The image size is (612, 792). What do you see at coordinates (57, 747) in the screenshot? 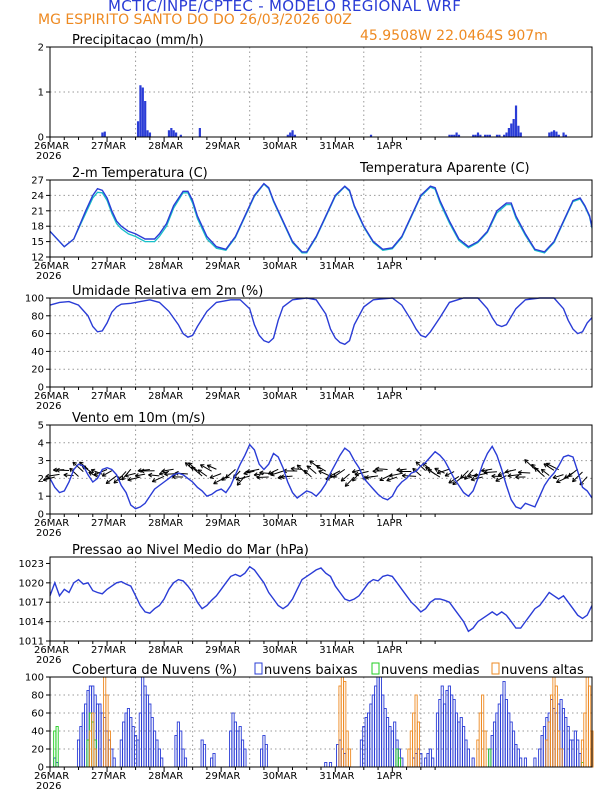
I see `mid-cloud-bar` at bounding box center [57, 747].